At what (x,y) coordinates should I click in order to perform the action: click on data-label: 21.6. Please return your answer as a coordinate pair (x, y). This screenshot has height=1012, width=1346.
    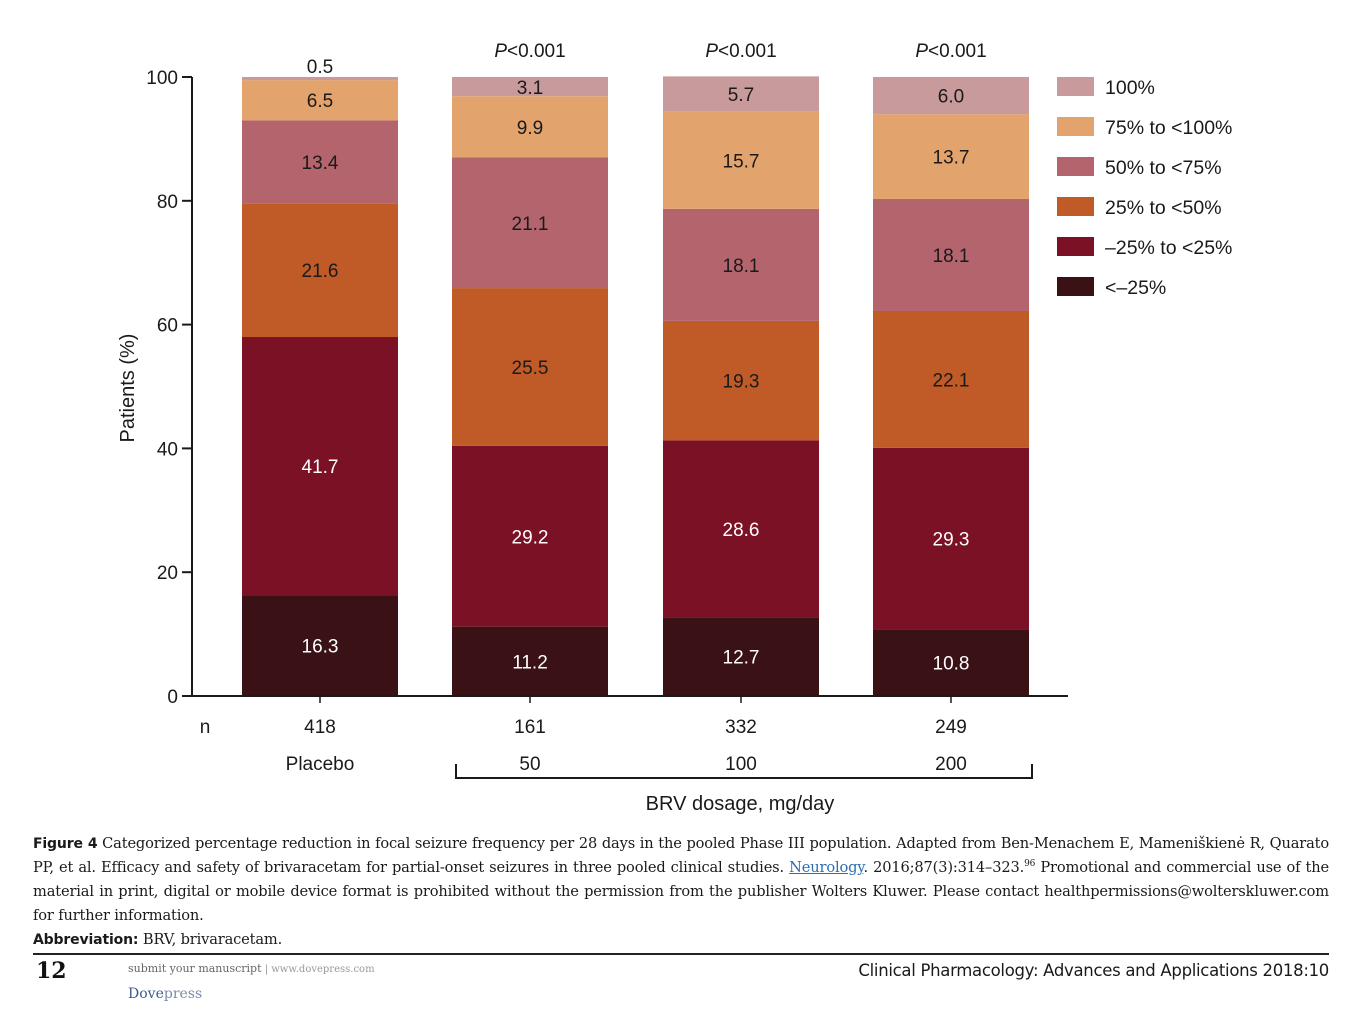
    Looking at the image, I should click on (320, 271).